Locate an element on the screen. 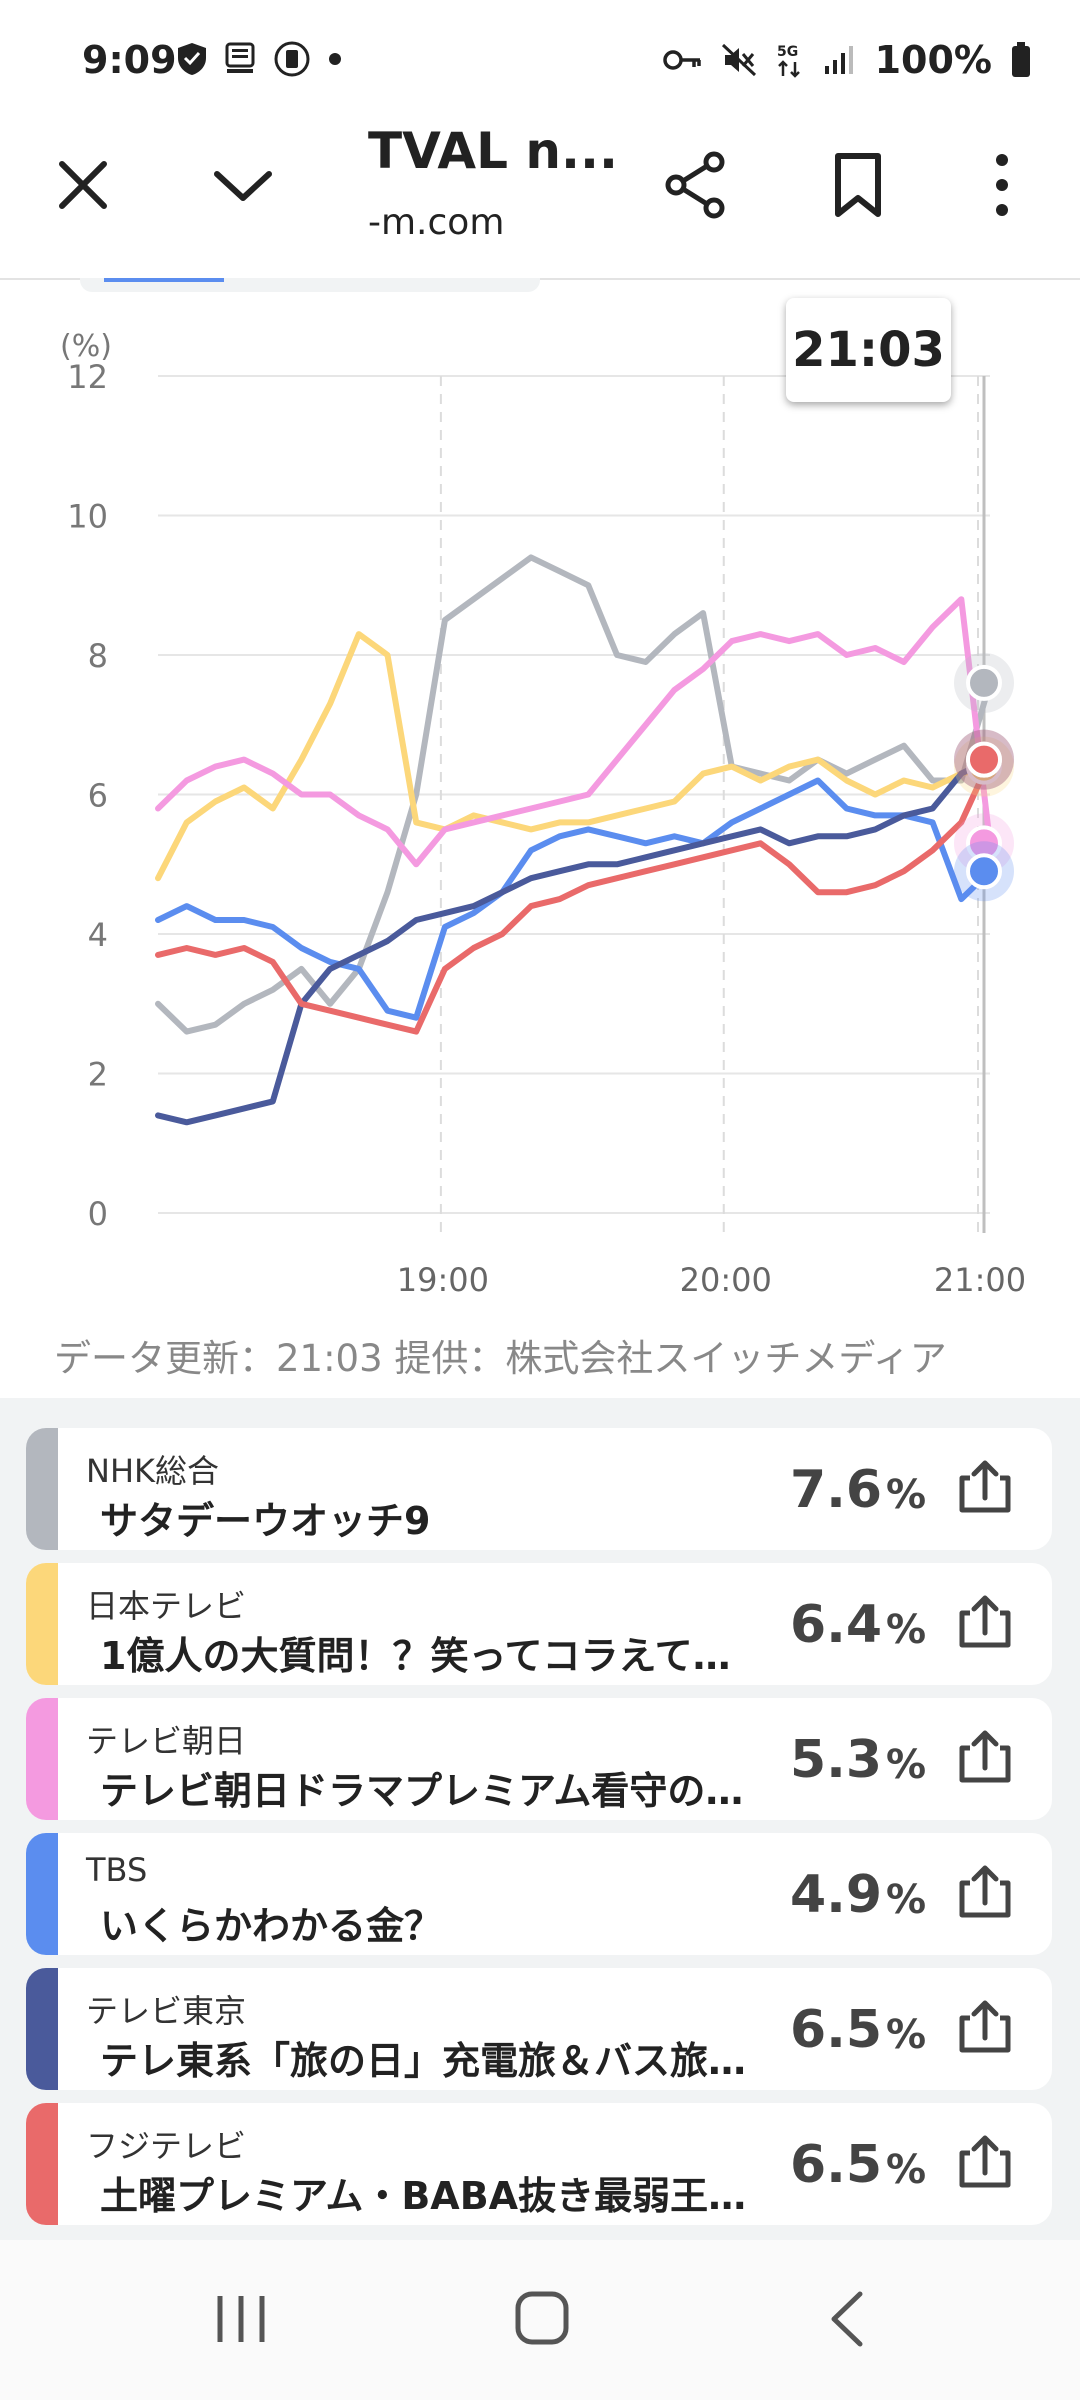  channel-card: 日本テレビ 1億人の大質問！？笑ってコラえて… 6.4% is located at coordinates (539, 1624).